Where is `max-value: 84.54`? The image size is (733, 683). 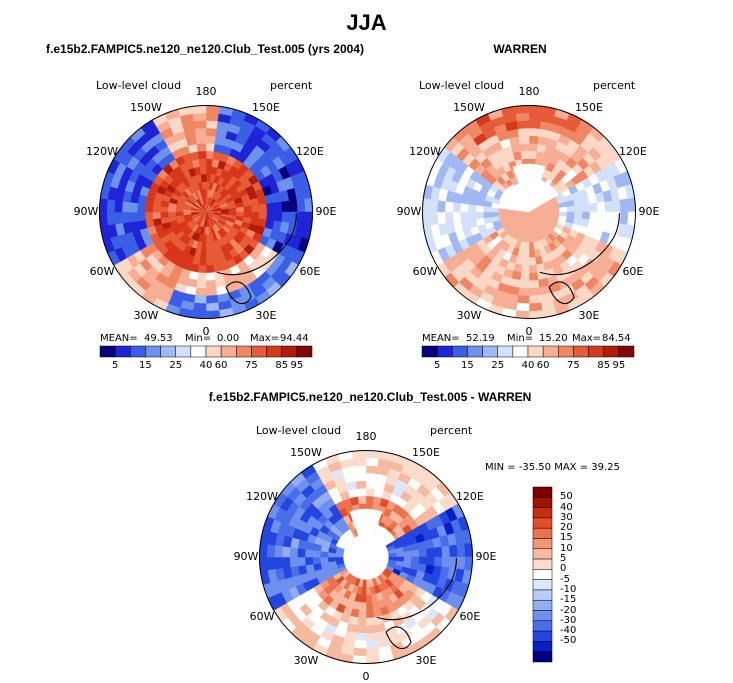
max-value: 84.54 is located at coordinates (616, 338).